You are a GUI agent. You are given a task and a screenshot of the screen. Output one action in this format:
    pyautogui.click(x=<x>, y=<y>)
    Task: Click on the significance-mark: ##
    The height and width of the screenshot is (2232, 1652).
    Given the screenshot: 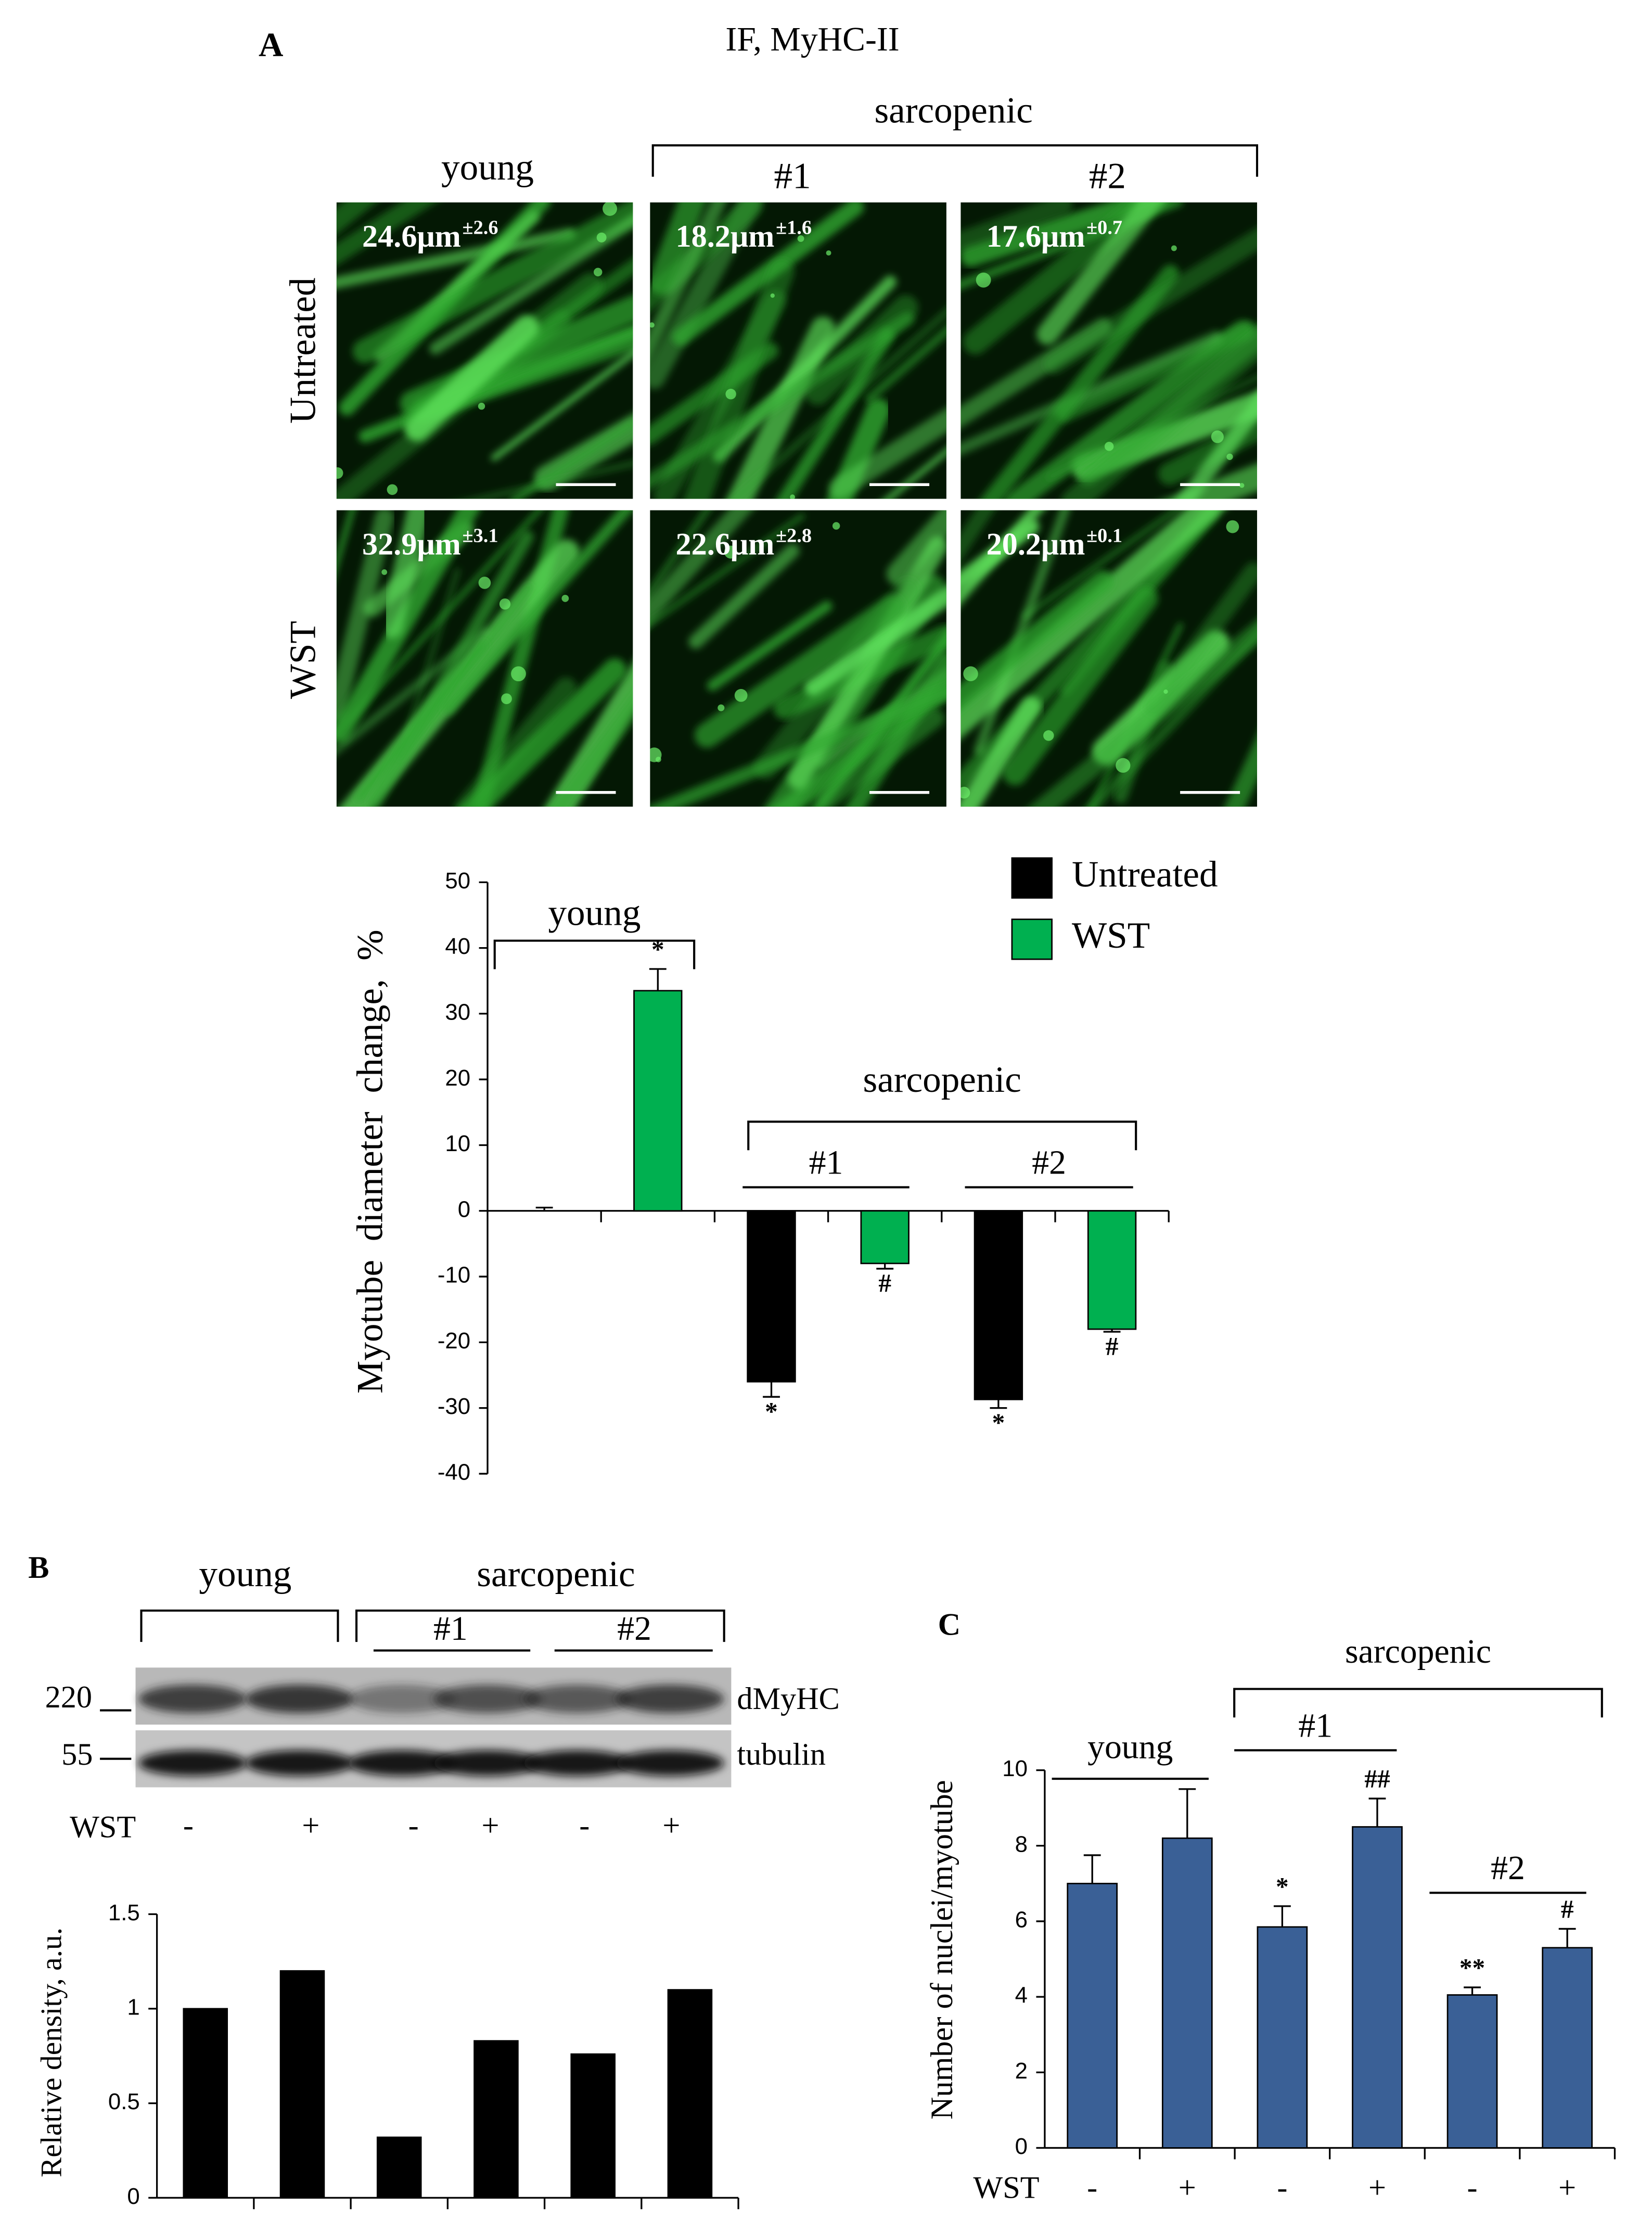 What is the action you would take?
    pyautogui.click(x=1377, y=1779)
    